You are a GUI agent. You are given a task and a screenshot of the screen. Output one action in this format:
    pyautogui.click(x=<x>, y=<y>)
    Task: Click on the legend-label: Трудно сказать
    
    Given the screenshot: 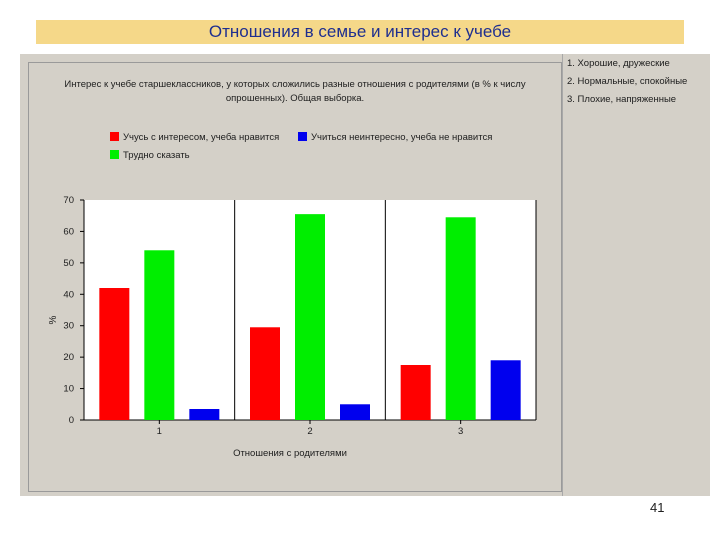 What is the action you would take?
    pyautogui.click(x=156, y=155)
    